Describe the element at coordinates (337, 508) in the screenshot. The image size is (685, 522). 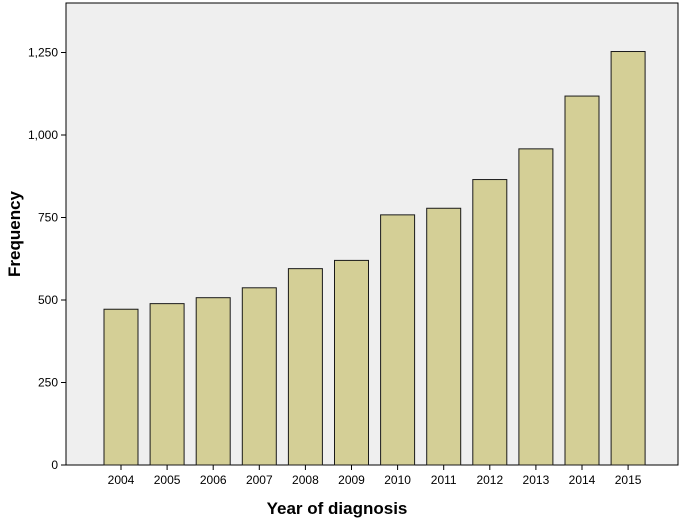
I see `x-axis-title: Year of diagnosis` at that location.